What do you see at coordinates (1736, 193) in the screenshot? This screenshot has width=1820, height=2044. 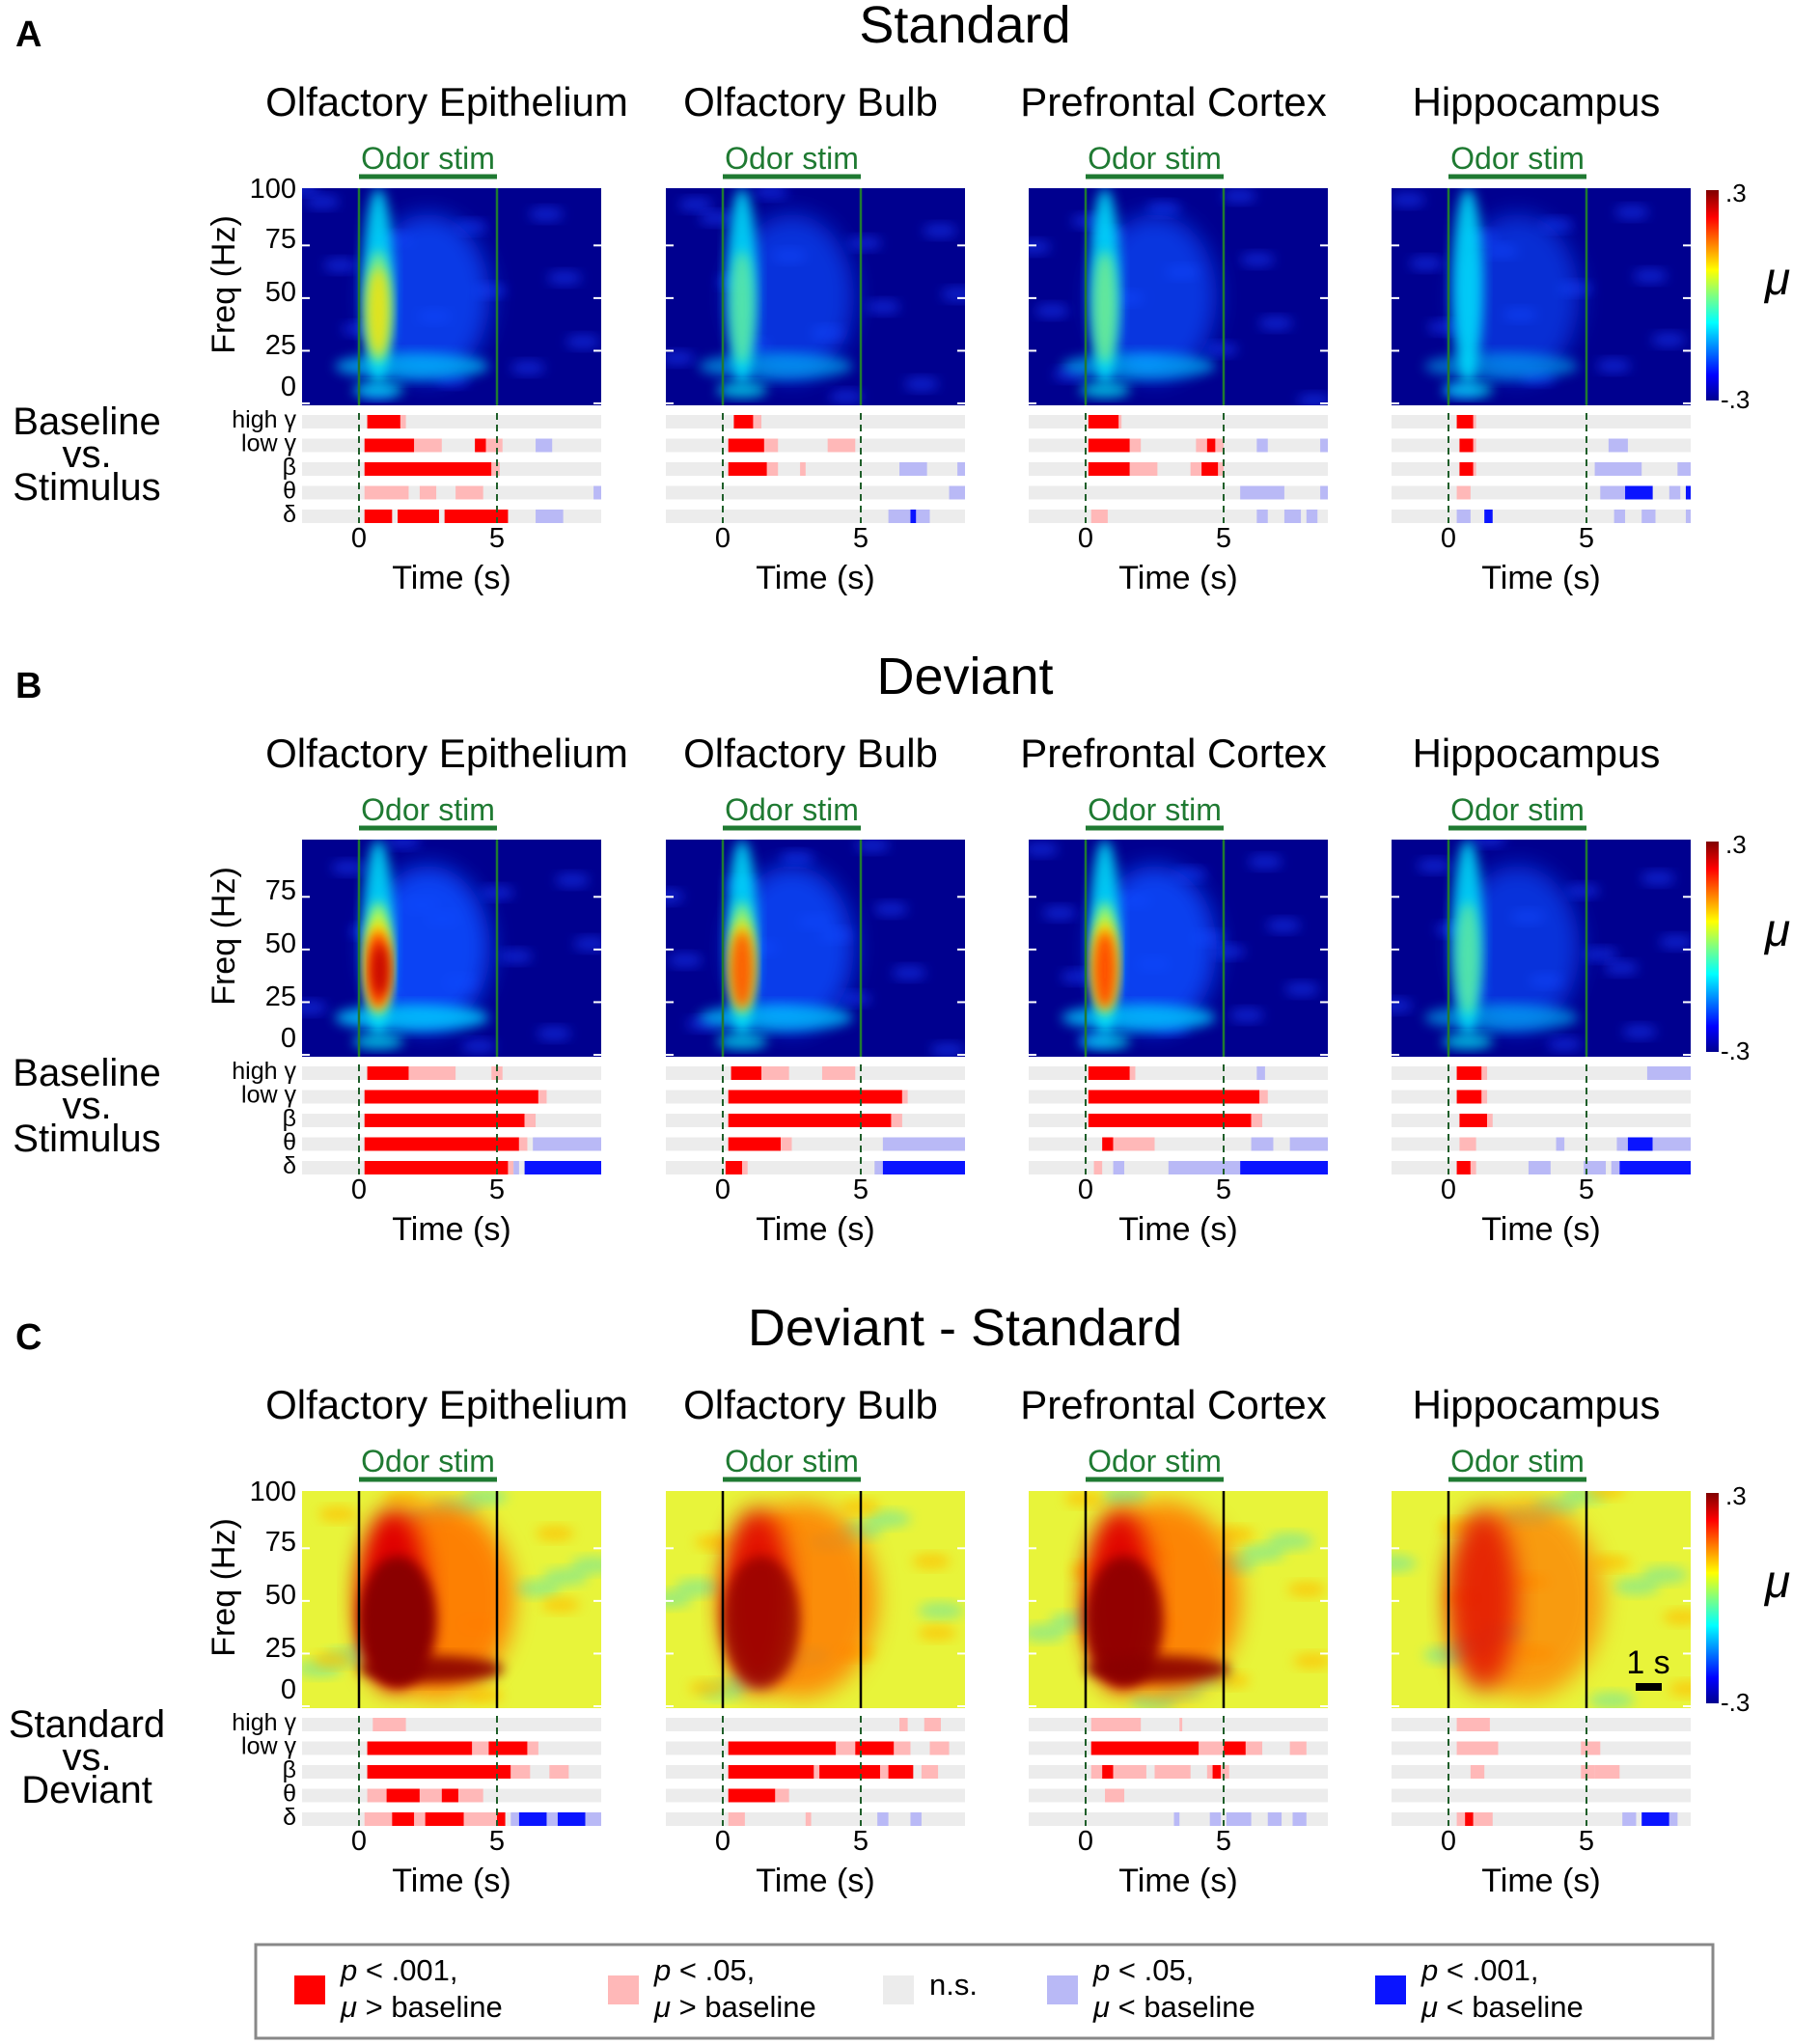 I see `colorbar-max-label: .3` at bounding box center [1736, 193].